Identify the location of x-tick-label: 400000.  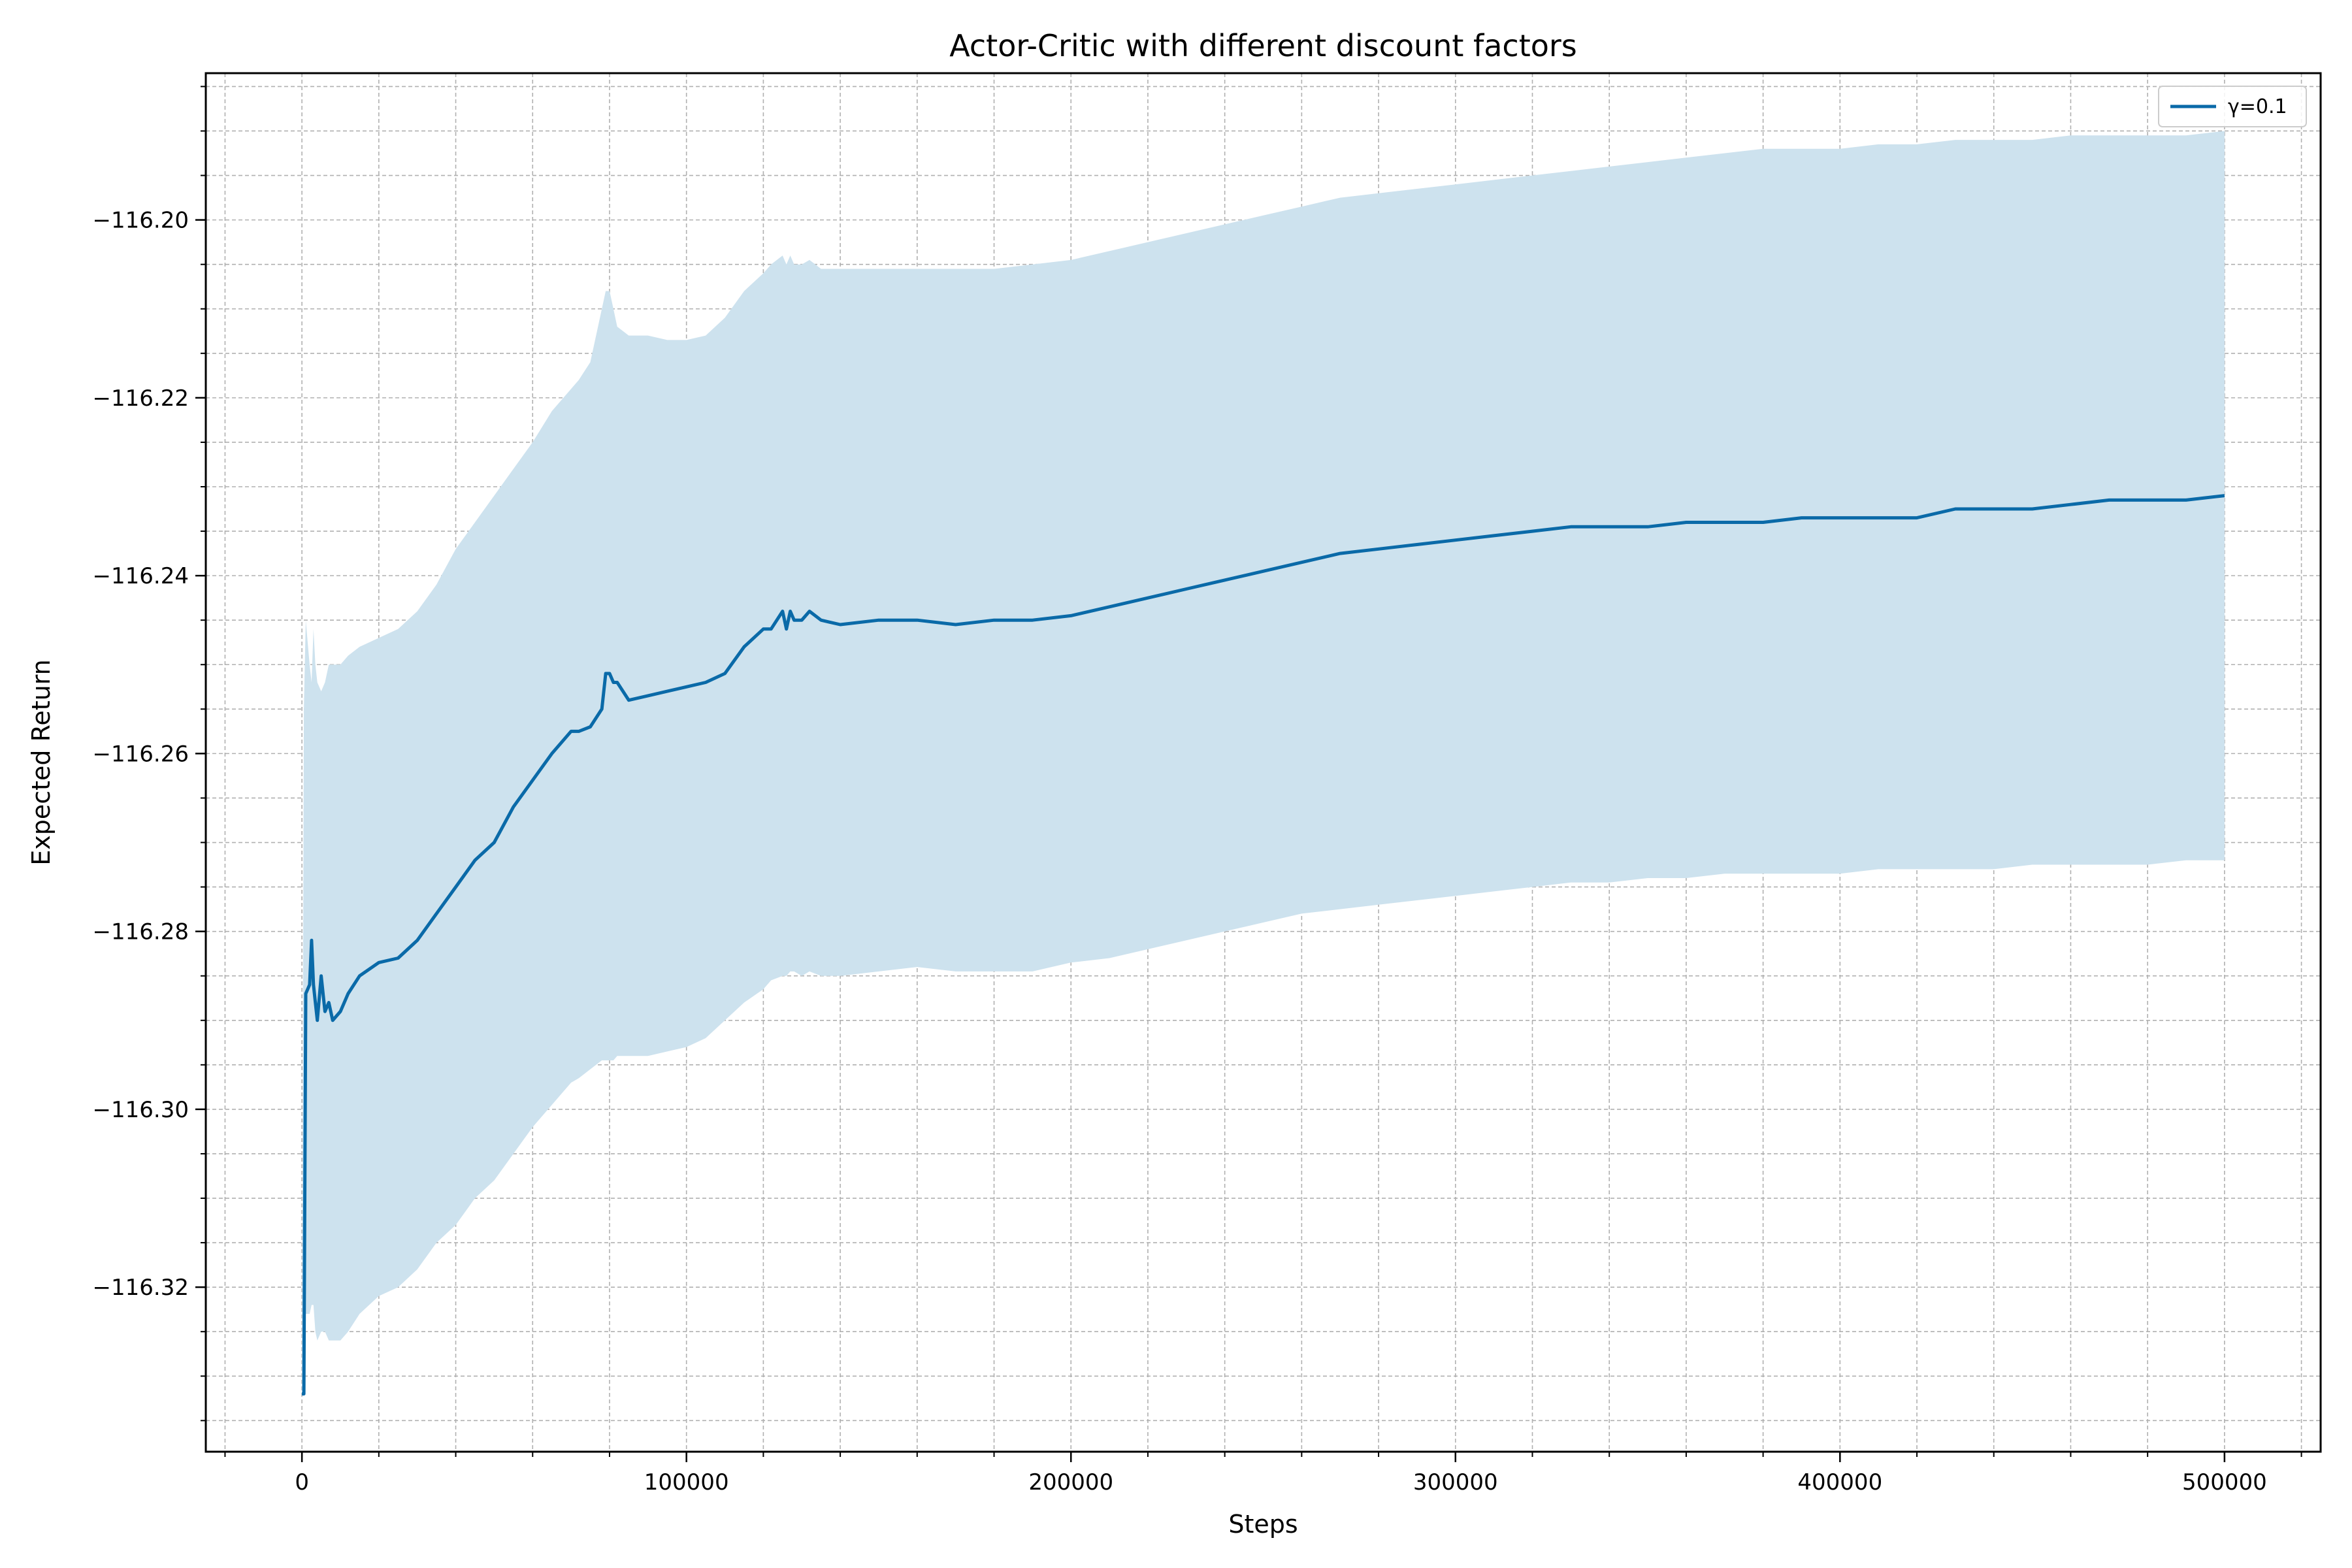
(1839, 1482).